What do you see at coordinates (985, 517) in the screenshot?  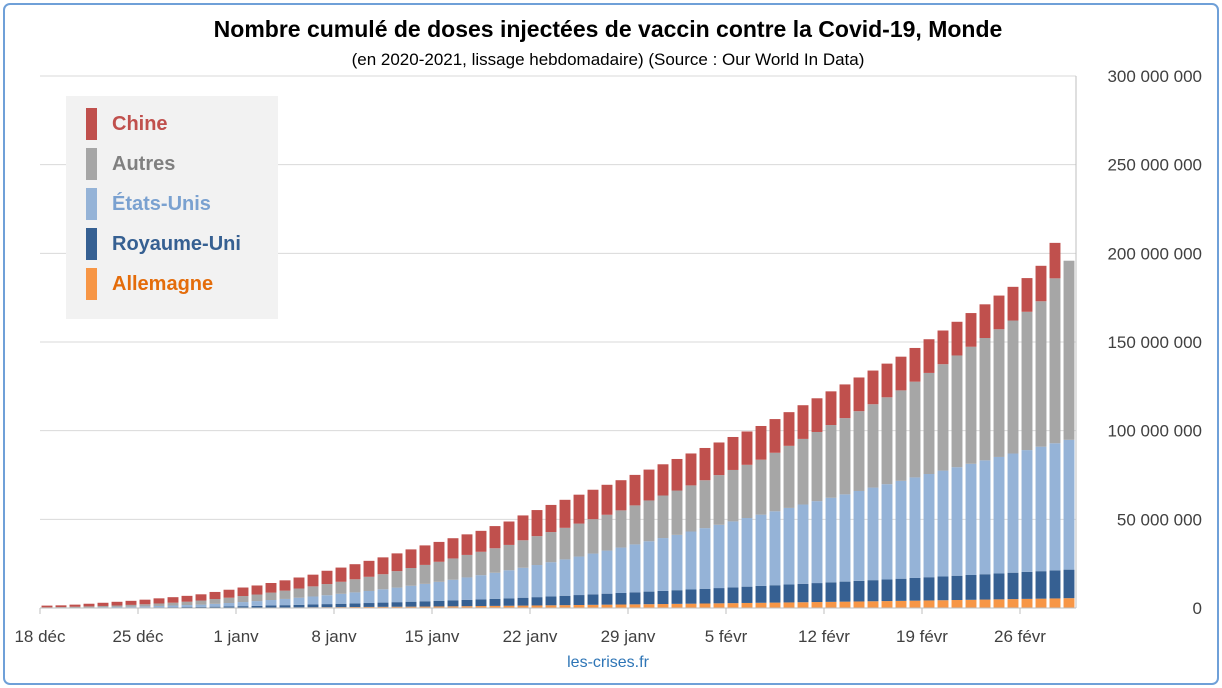 I see `bar-segment--tats-unis-67` at bounding box center [985, 517].